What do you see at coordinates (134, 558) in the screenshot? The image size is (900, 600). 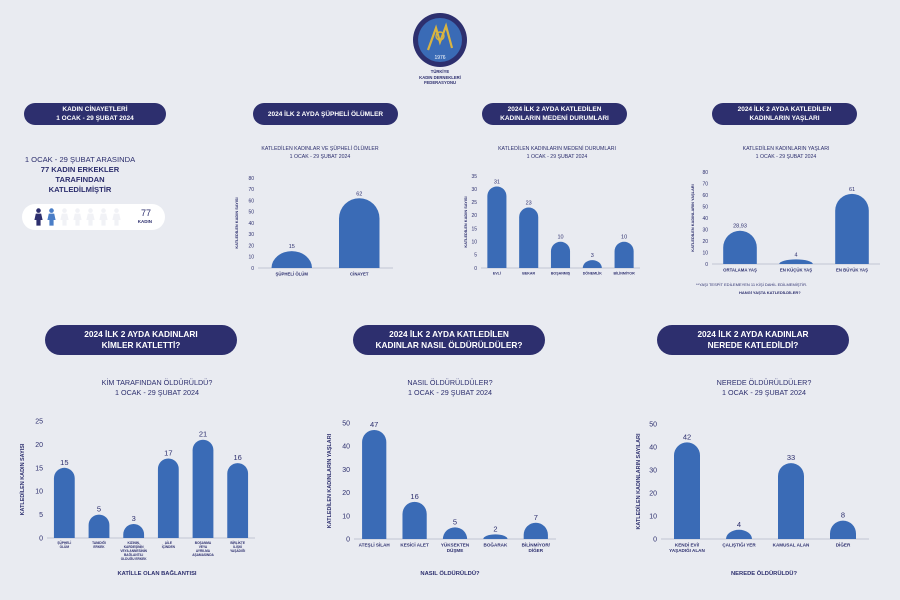 I see `x-tick-label: OLDUĞU ERKEK` at bounding box center [134, 558].